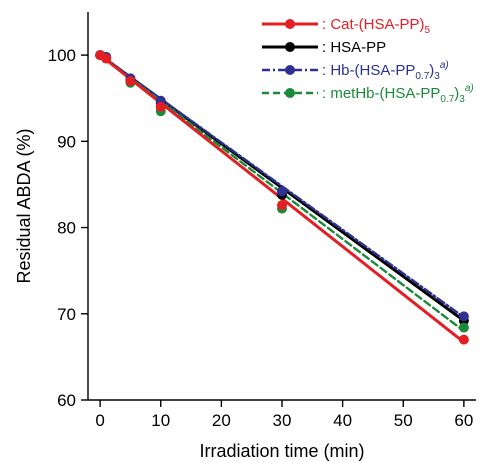 The height and width of the screenshot is (463, 480). I want to click on y-tick-label: 70, so click(66, 314).